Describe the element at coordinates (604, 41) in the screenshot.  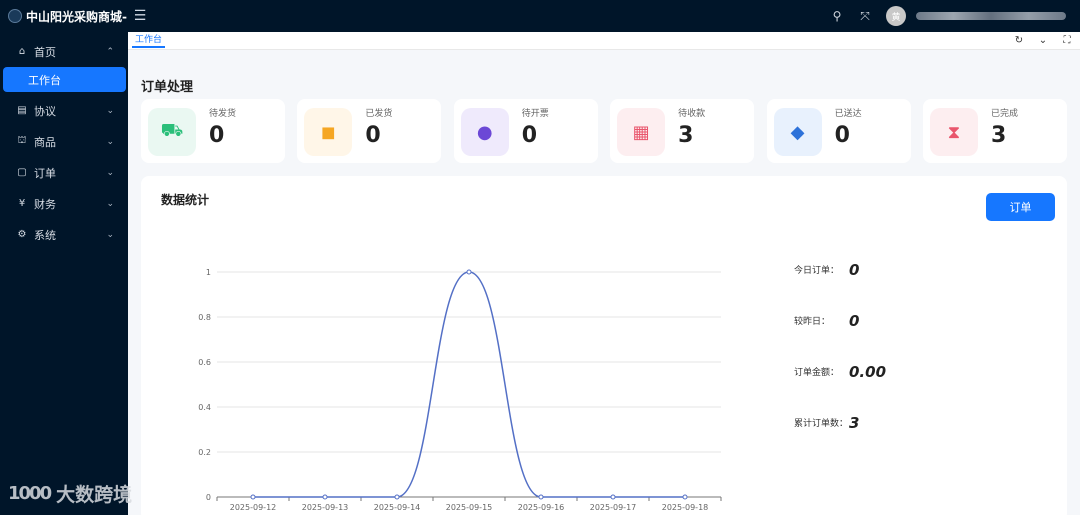
I see `tabs-bar: 工作台 ↻ ⌄ ⛶` at that location.